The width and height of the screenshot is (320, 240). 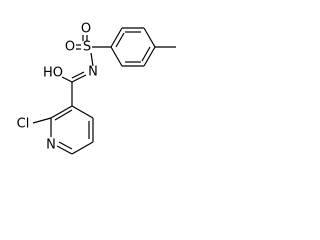 What do you see at coordinates (23, 124) in the screenshot?
I see `atom-label: Cl` at bounding box center [23, 124].